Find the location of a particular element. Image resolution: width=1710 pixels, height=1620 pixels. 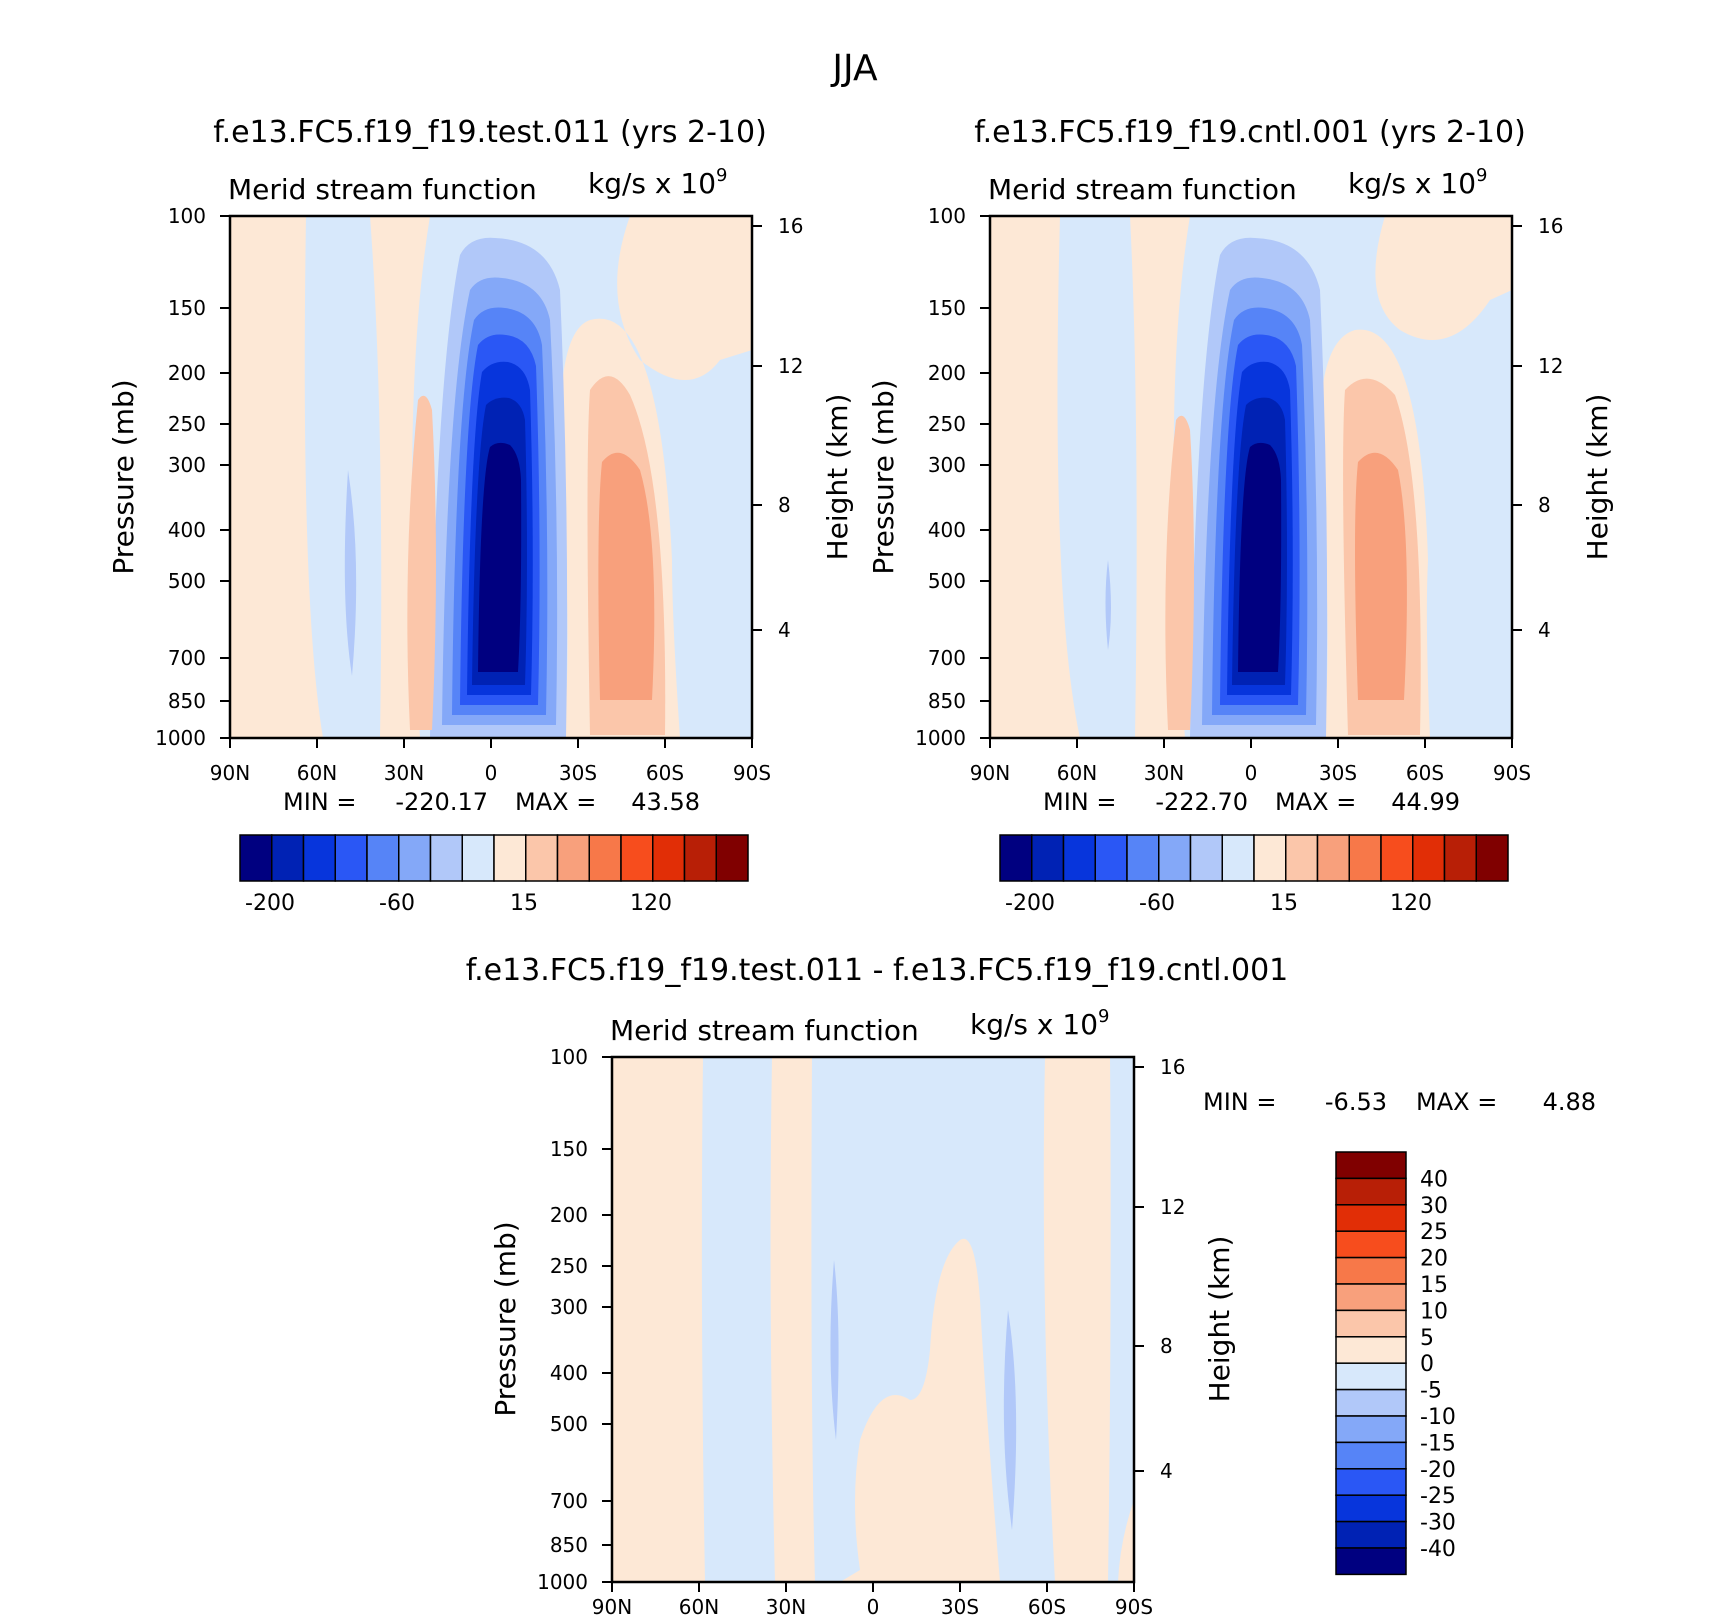

max-value: 4.88 is located at coordinates (1569, 1102).